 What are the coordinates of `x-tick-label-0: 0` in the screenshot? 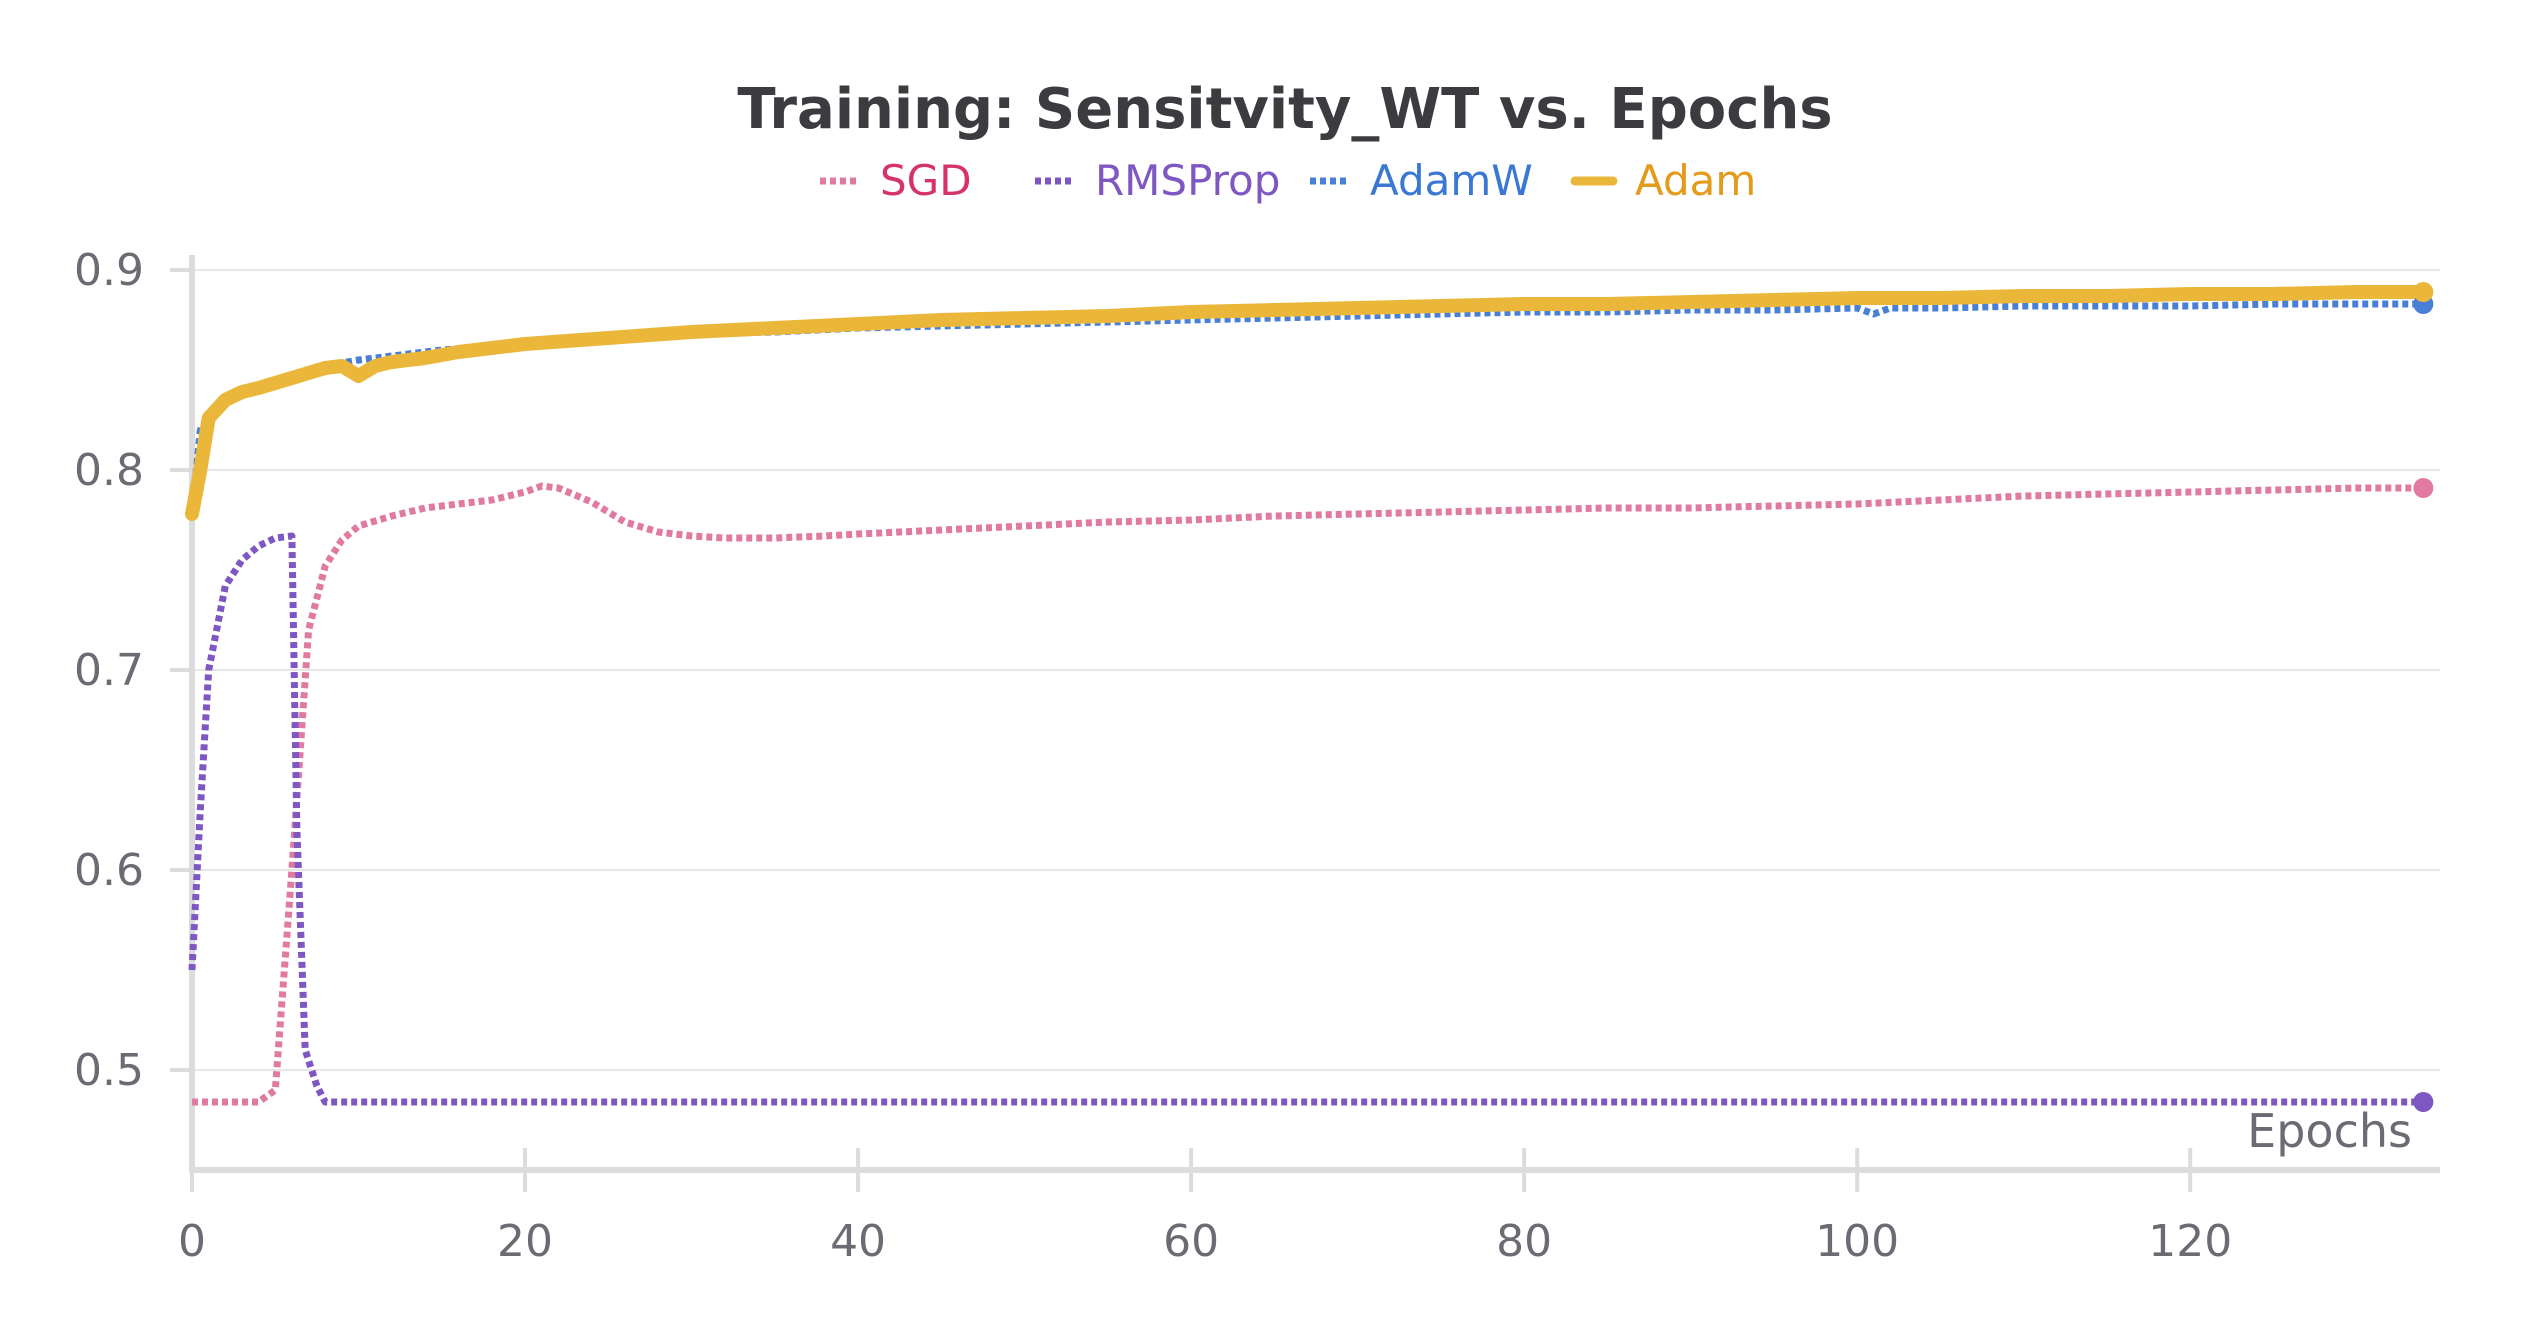 It's located at (192, 1241).